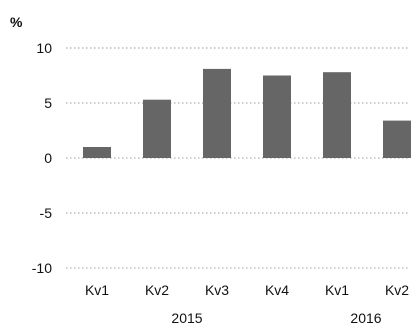 The height and width of the screenshot is (332, 414). I want to click on y-tick-label: 0, so click(48, 158).